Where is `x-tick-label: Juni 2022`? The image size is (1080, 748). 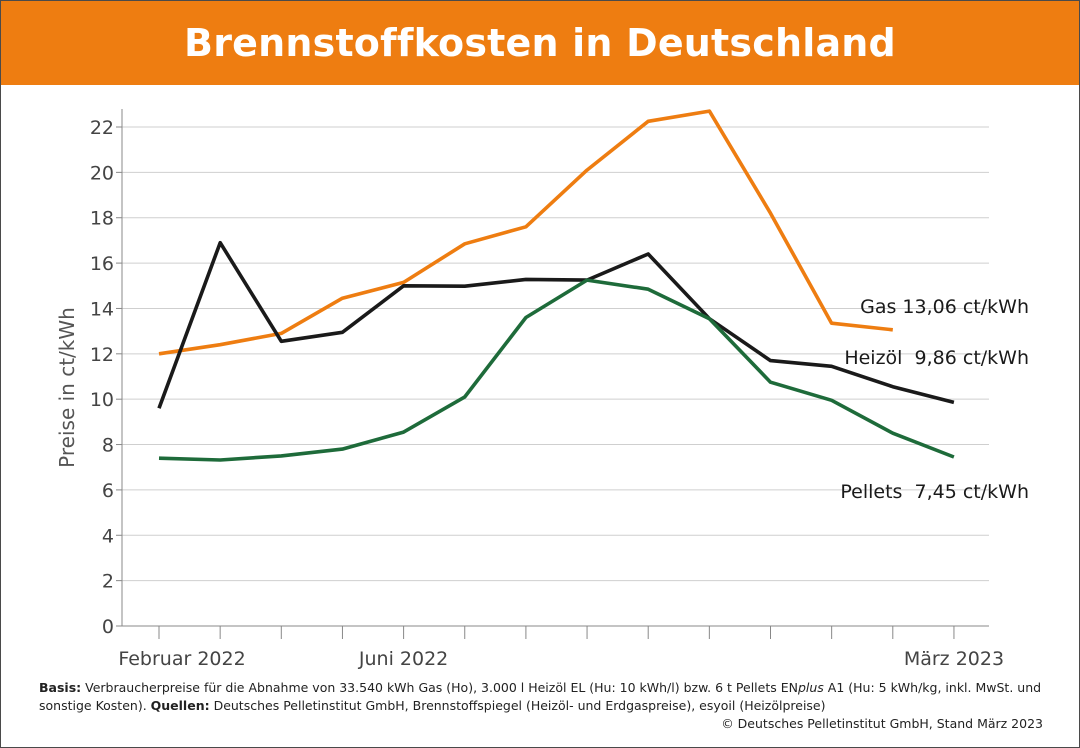
x-tick-label: Juni 2022 is located at coordinates (403, 659).